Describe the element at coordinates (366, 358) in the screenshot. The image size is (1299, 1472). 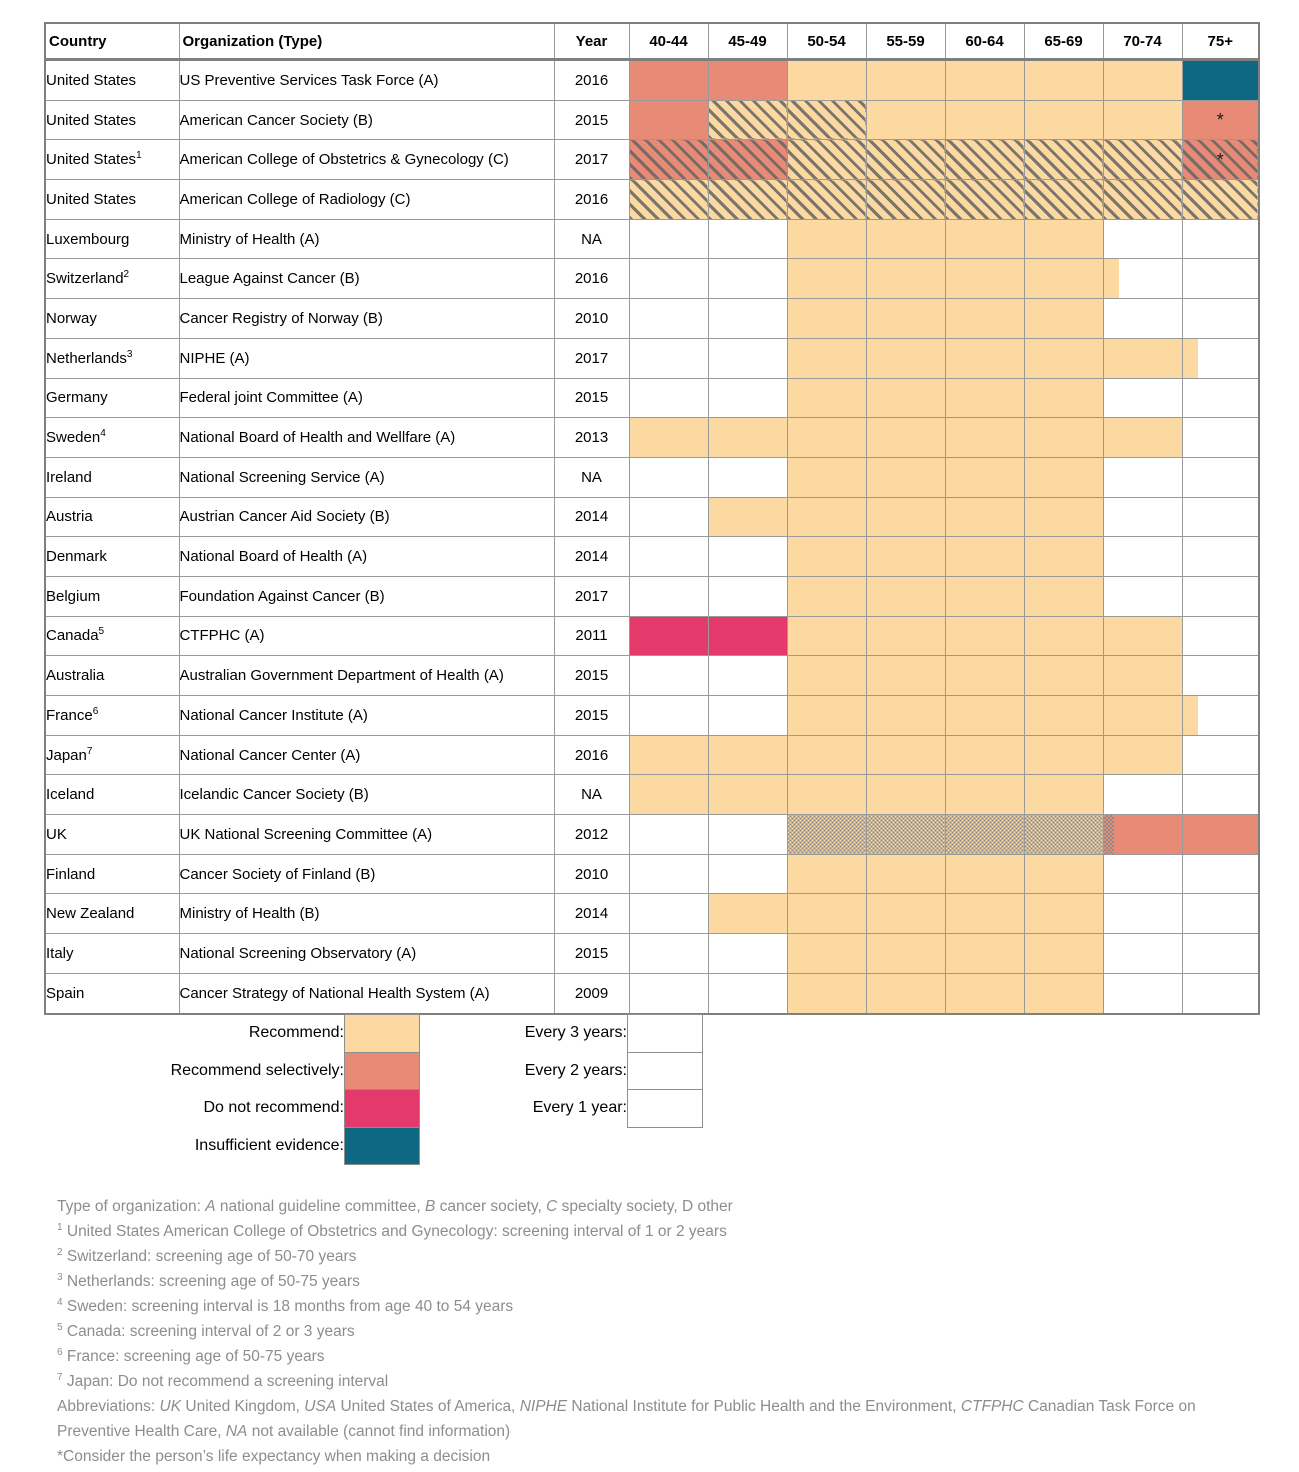
I see `organization-cell: NIPHE (A)` at that location.